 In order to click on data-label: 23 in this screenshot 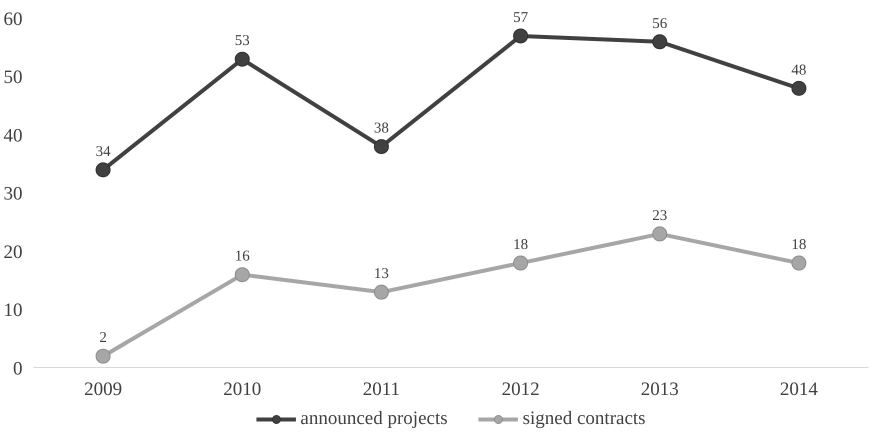, I will do `click(660, 216)`.